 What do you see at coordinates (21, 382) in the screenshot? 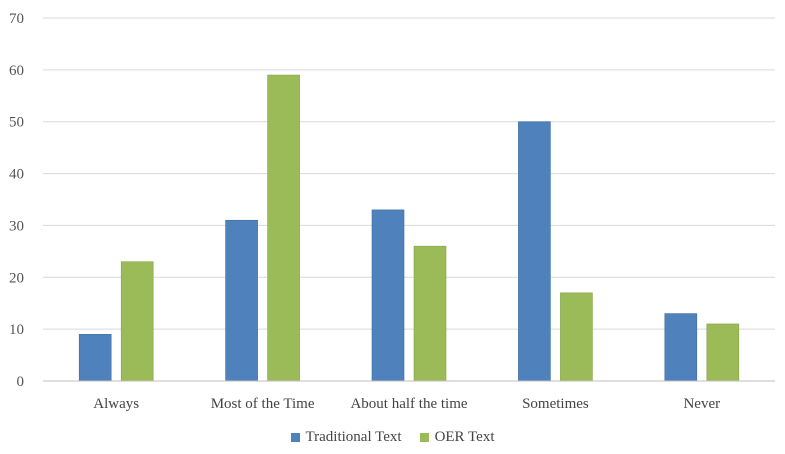
I see `y-tick-label: 0` at bounding box center [21, 382].